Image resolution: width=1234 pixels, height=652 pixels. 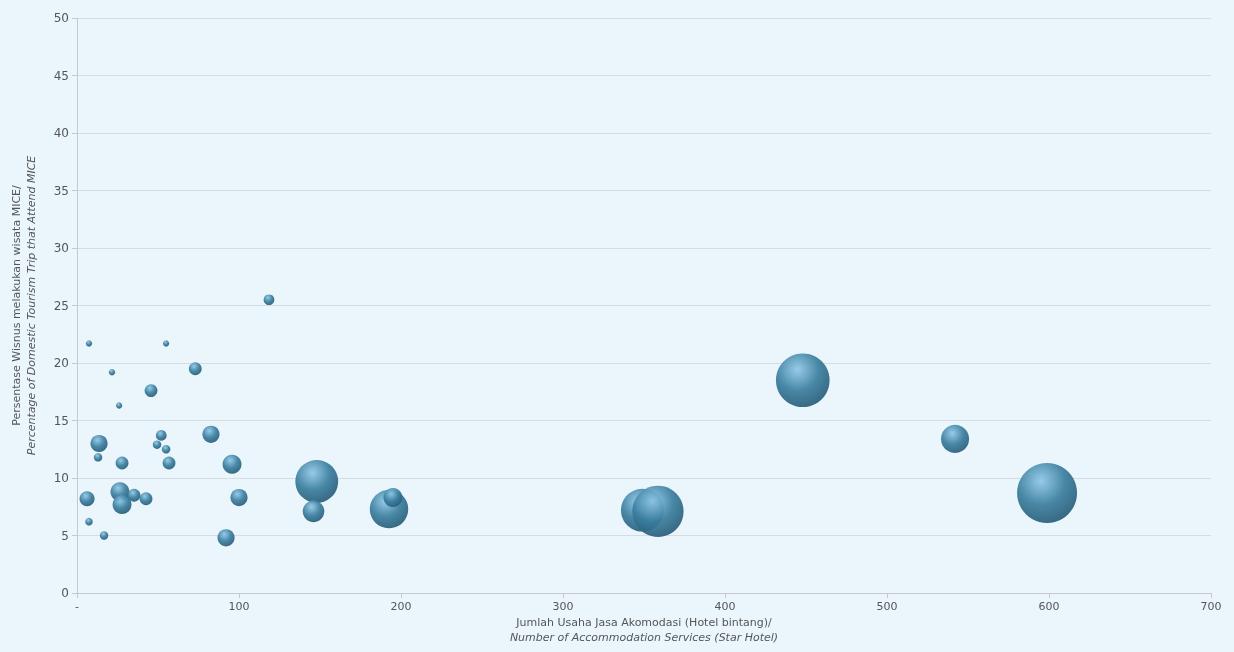 I want to click on y-tick-label: 20, so click(x=61, y=363).